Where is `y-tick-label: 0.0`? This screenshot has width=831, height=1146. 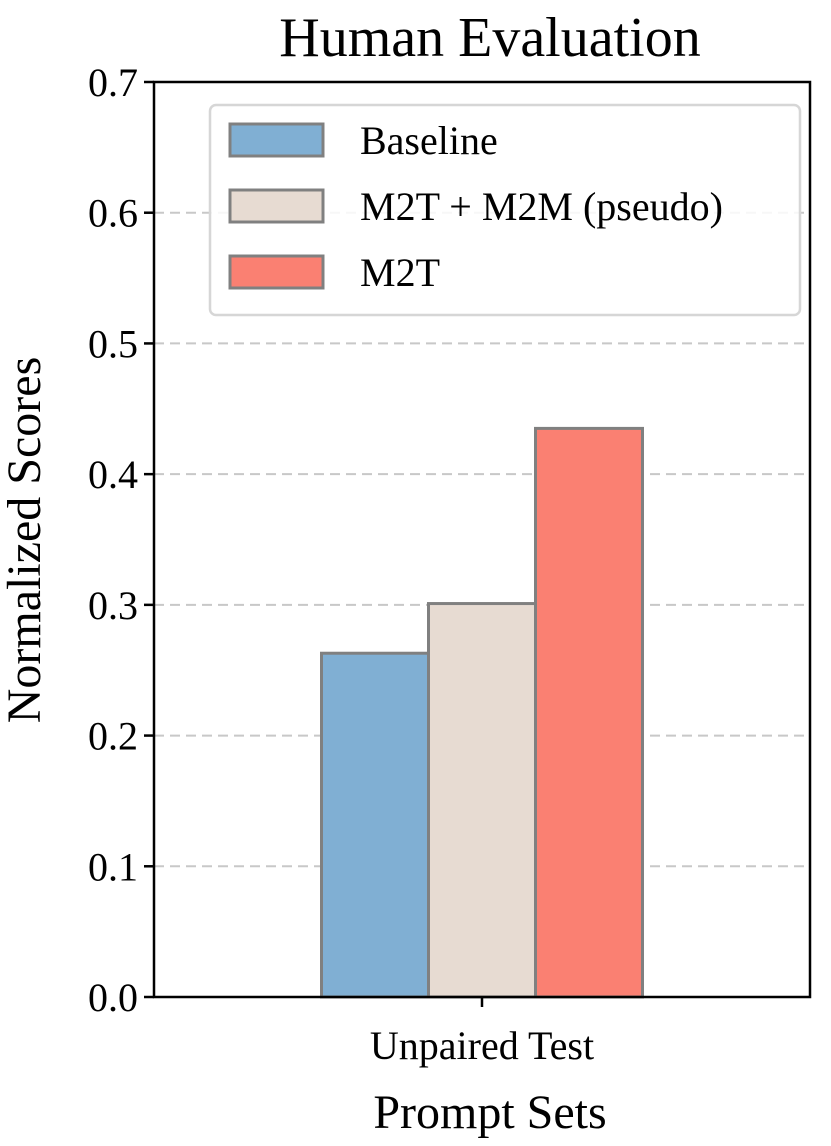
y-tick-label: 0.0 is located at coordinates (113, 997).